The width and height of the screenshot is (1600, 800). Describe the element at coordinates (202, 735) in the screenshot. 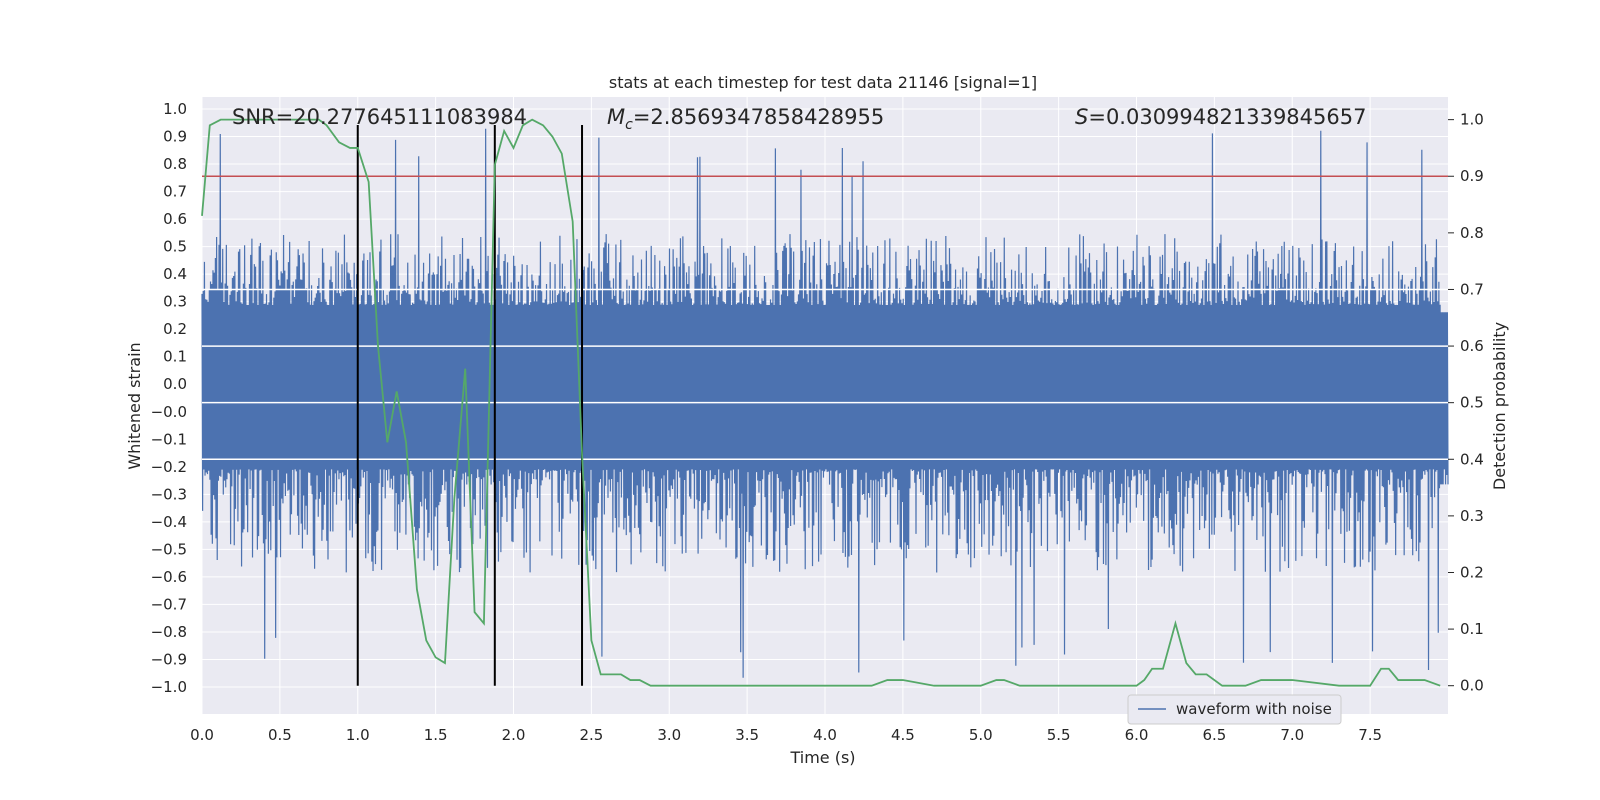

I see `x-tick-label: 0.0` at that location.